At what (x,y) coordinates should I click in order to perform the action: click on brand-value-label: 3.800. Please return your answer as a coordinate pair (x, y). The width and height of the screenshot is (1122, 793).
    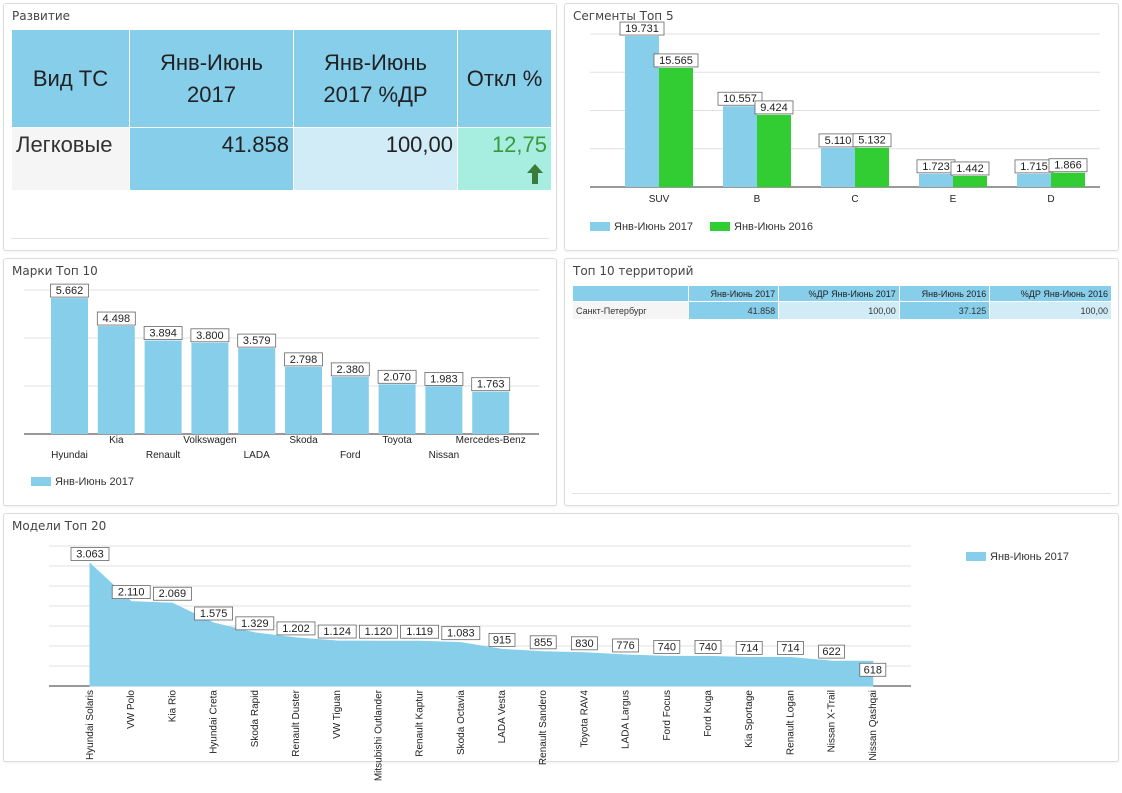
    Looking at the image, I should click on (210, 336).